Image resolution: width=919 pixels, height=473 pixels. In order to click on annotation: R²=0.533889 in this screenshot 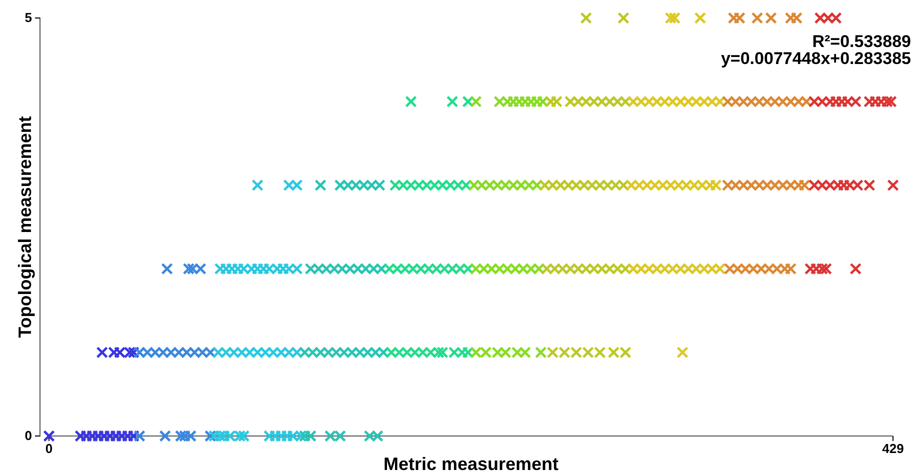, I will do `click(861, 41)`.